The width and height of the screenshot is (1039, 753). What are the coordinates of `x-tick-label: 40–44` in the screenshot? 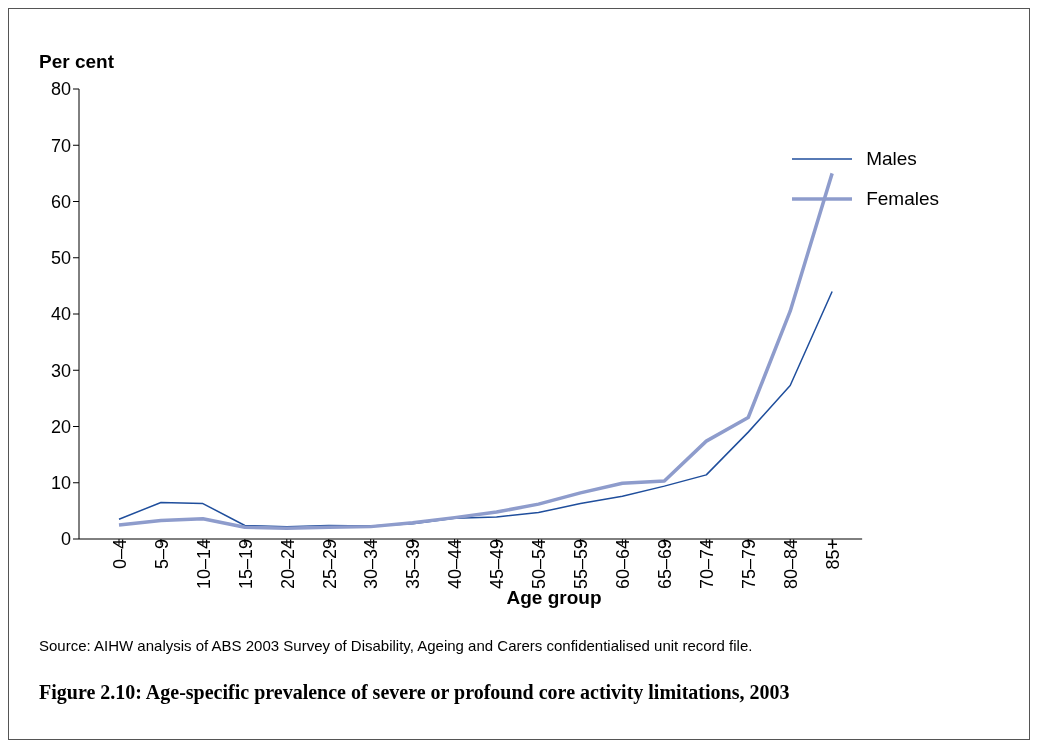 It's located at (455, 564).